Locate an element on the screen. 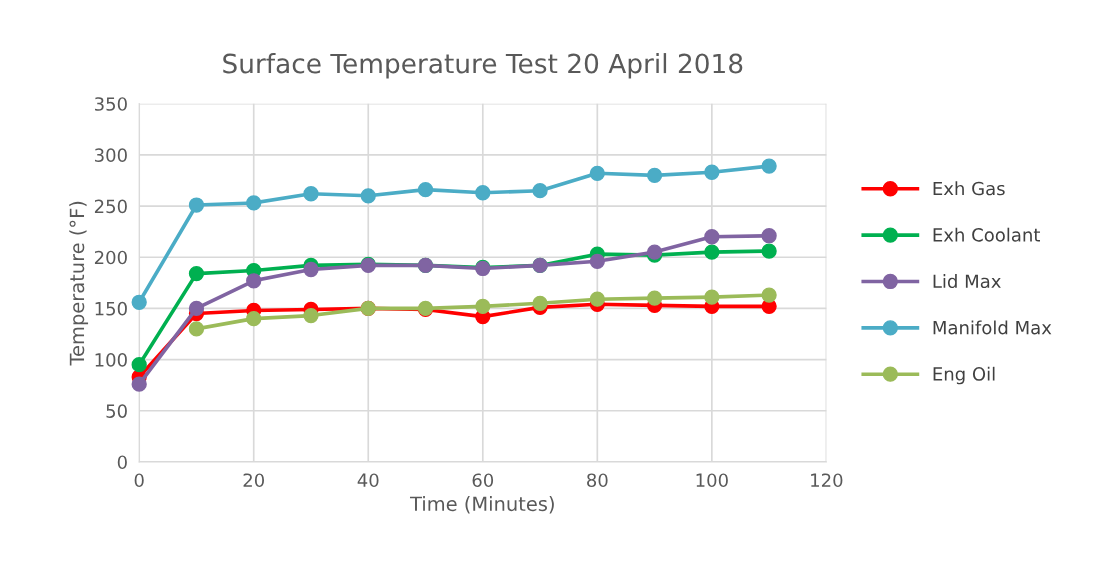  x-tick-label: 60 is located at coordinates (483, 480).